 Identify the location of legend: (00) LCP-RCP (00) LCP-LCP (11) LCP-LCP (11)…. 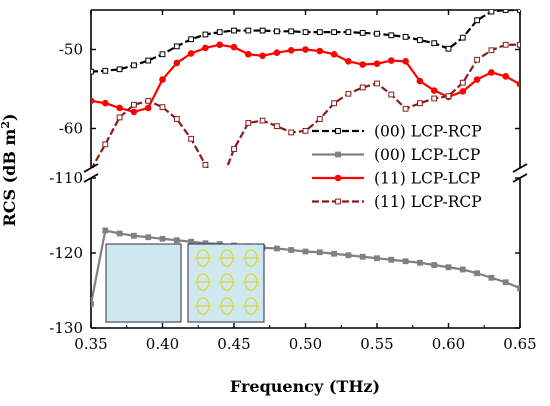
(397, 167).